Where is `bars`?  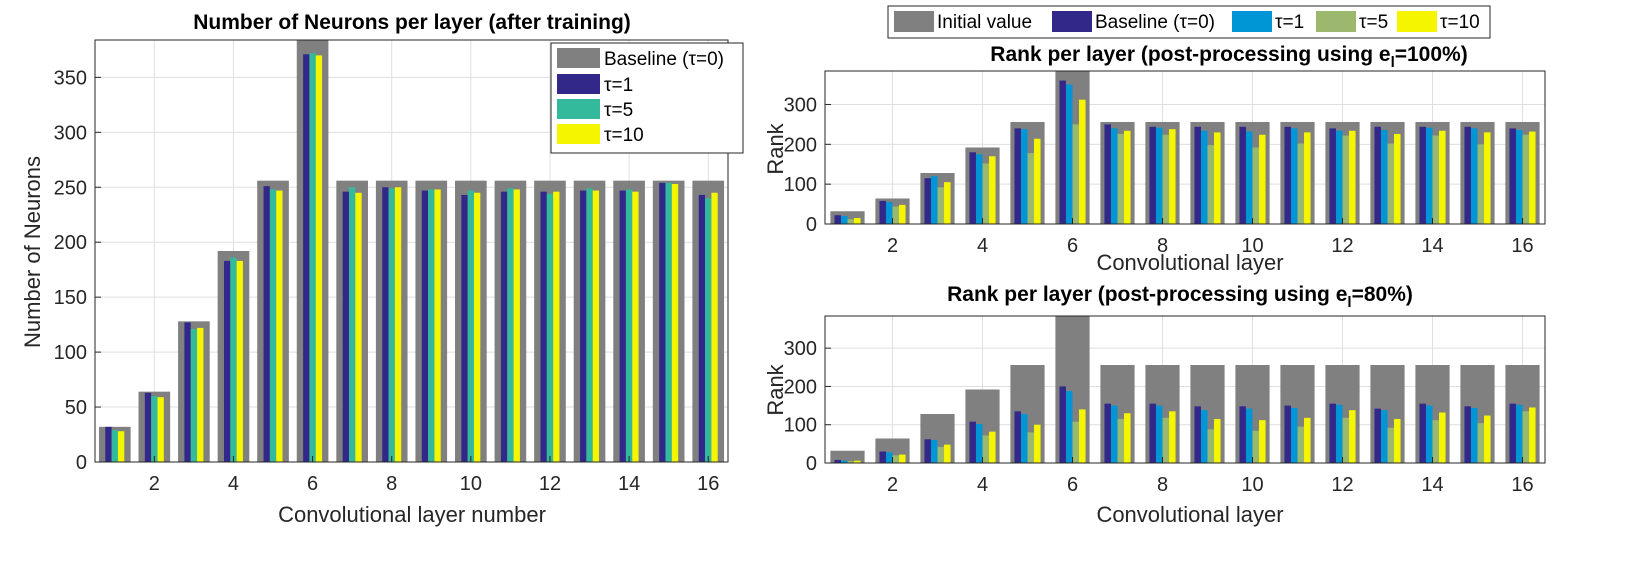 bars is located at coordinates (1185, 147).